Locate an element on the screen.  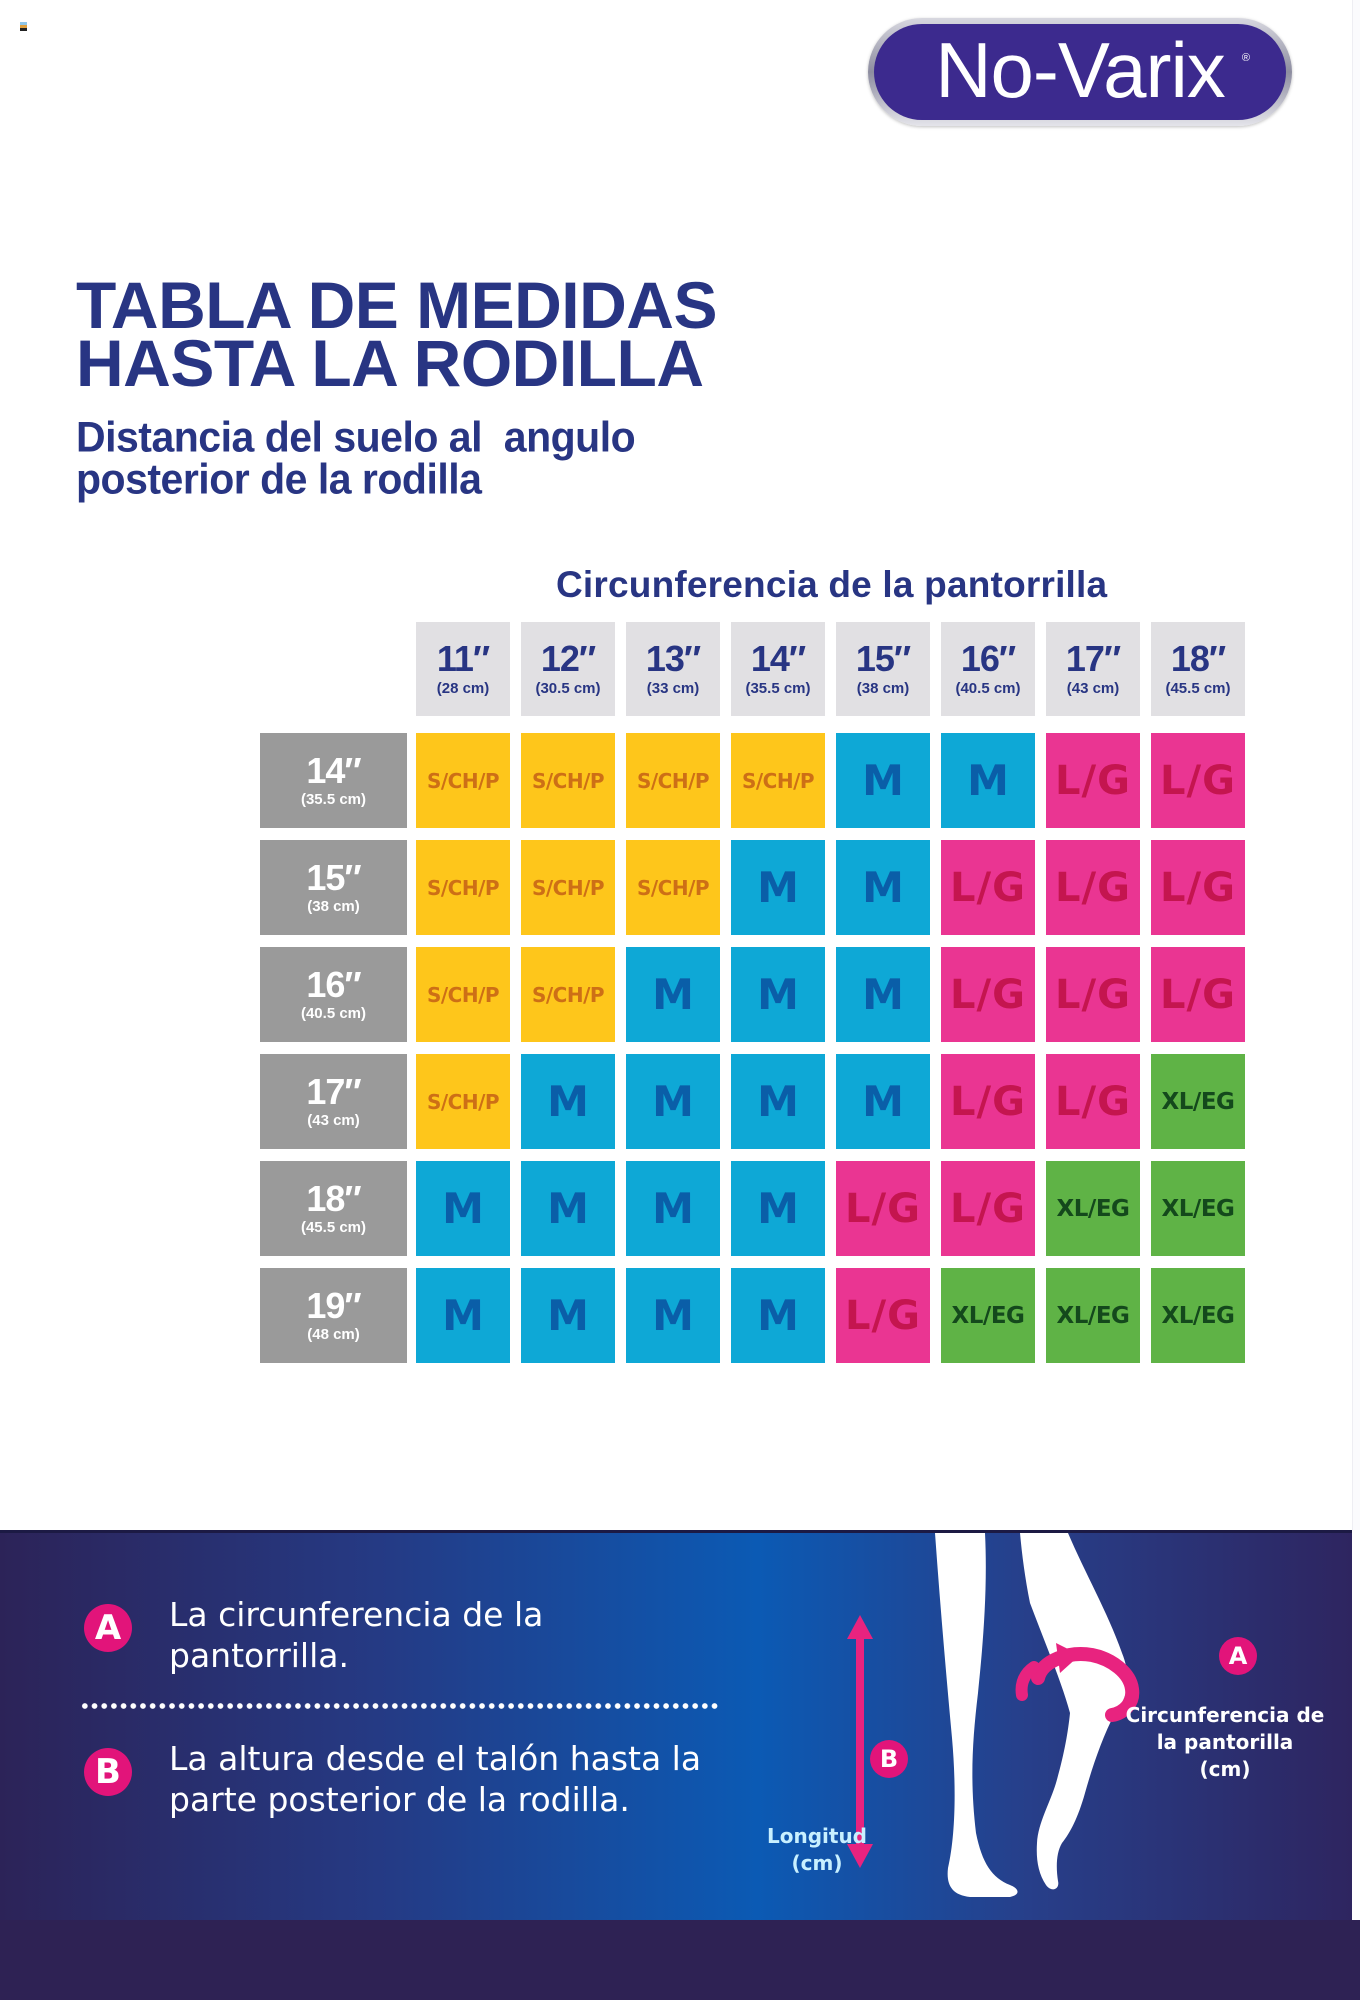
legend-a-text: La circunferencia de la pantorrilla. is located at coordinates (356, 1635).